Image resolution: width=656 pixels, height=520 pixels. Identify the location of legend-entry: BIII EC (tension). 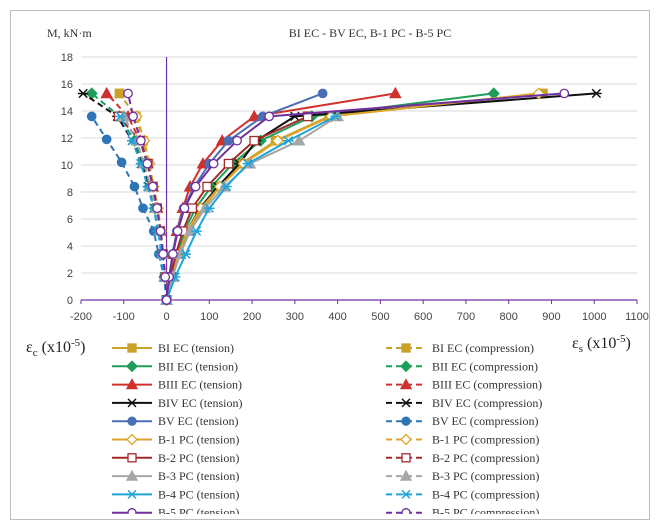
(177, 385).